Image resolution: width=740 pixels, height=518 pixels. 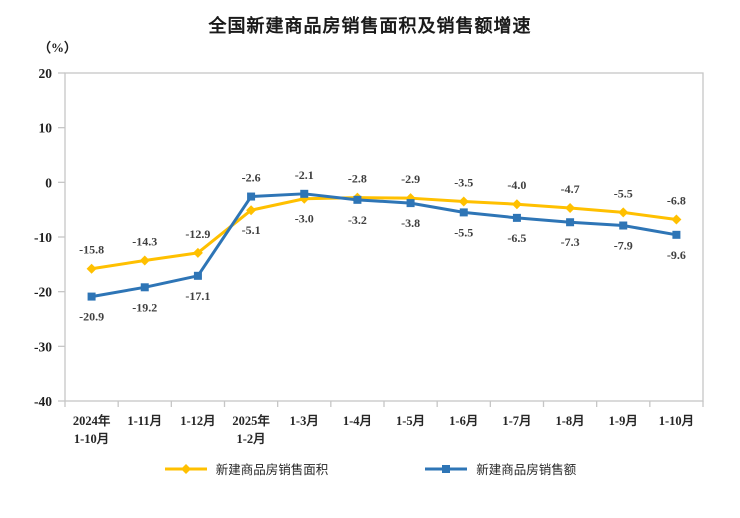 I want to click on sales-area-swatch-marker, so click(x=185, y=468).